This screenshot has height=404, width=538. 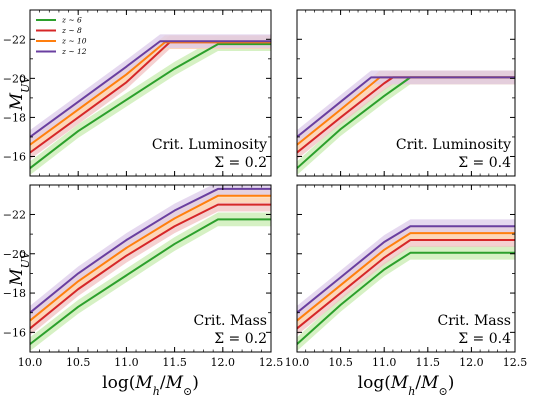 I want to click on legend-entry: z ~ 10, so click(x=74, y=41).